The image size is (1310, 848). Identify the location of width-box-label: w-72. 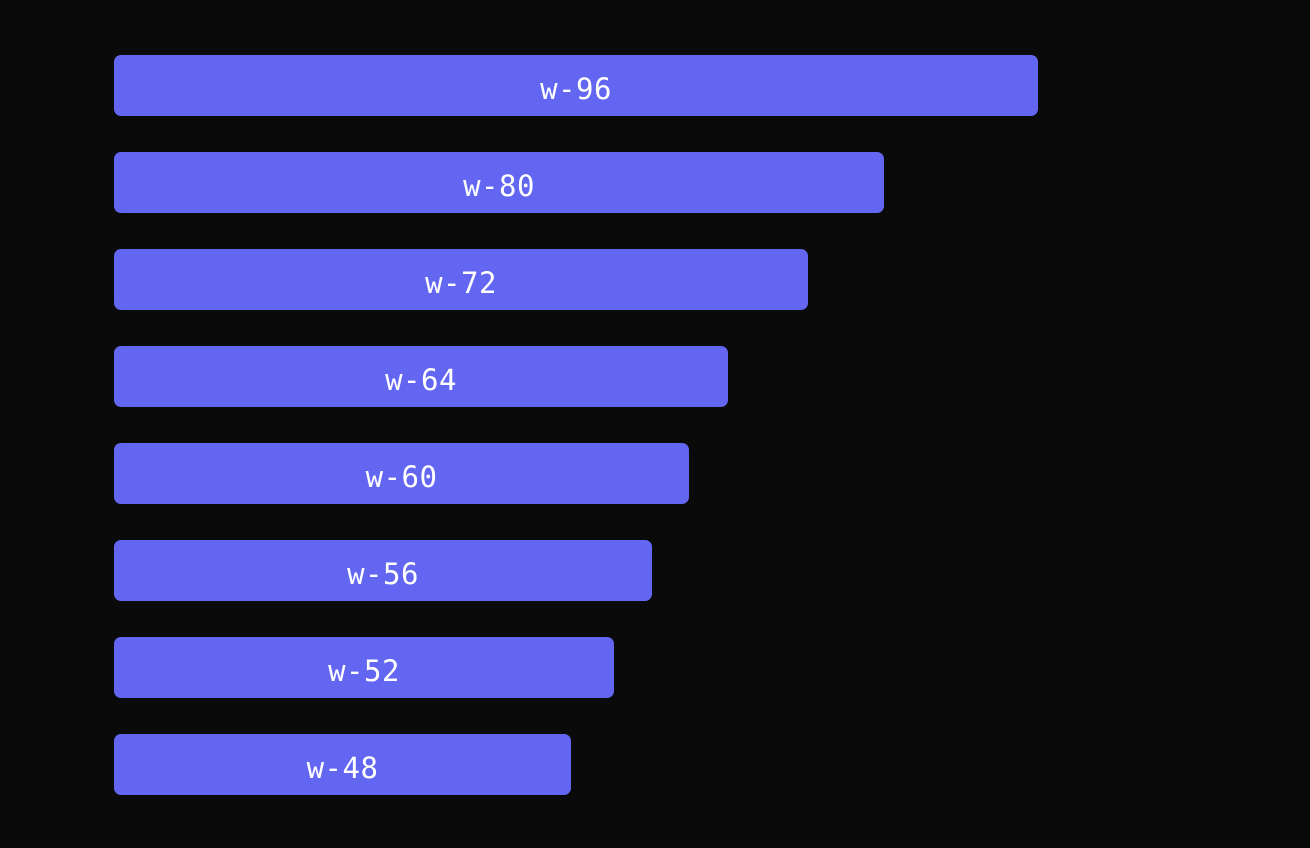
(461, 282).